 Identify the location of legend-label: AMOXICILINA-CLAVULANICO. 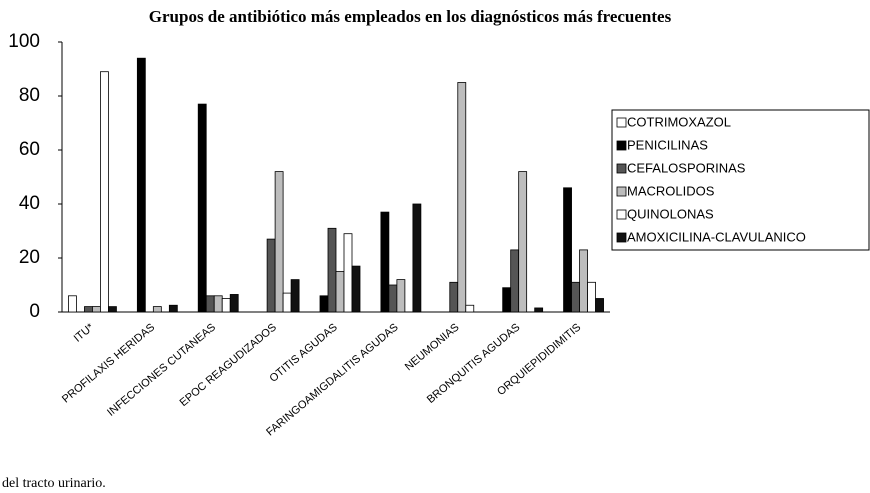
(716, 236).